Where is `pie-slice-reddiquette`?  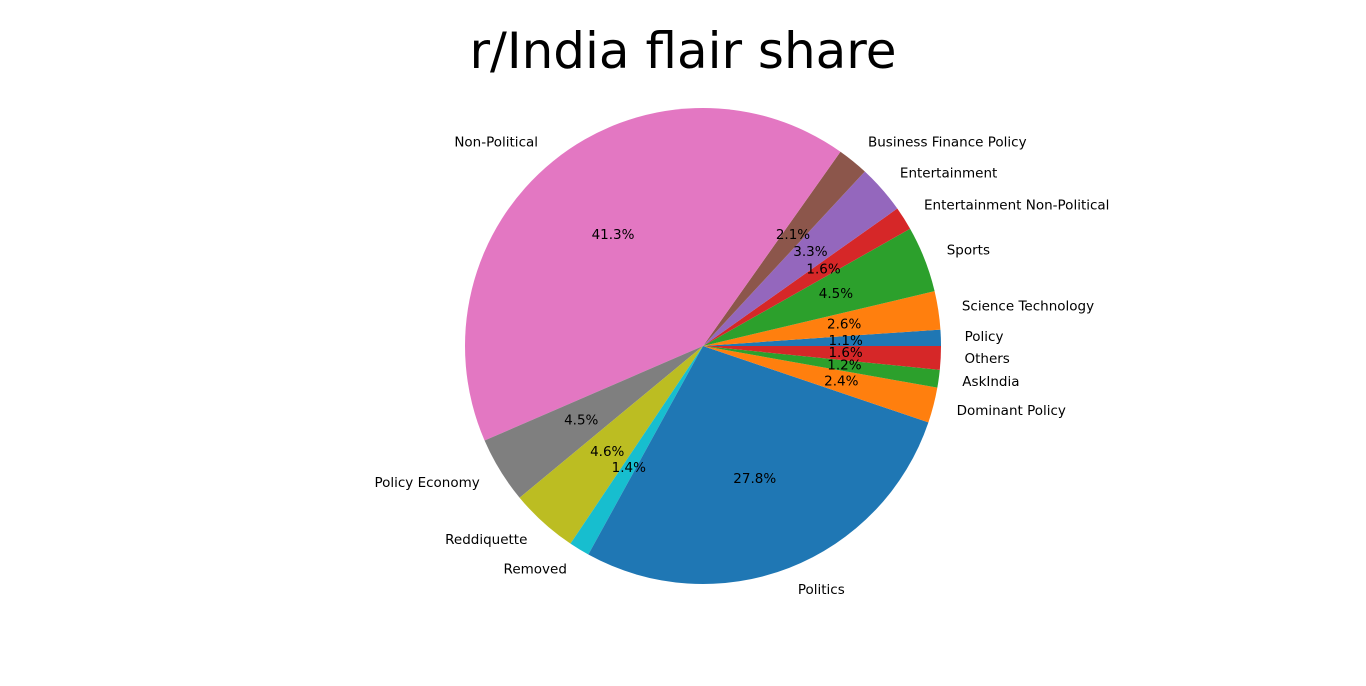 pie-slice-reddiquette is located at coordinates (611, 445).